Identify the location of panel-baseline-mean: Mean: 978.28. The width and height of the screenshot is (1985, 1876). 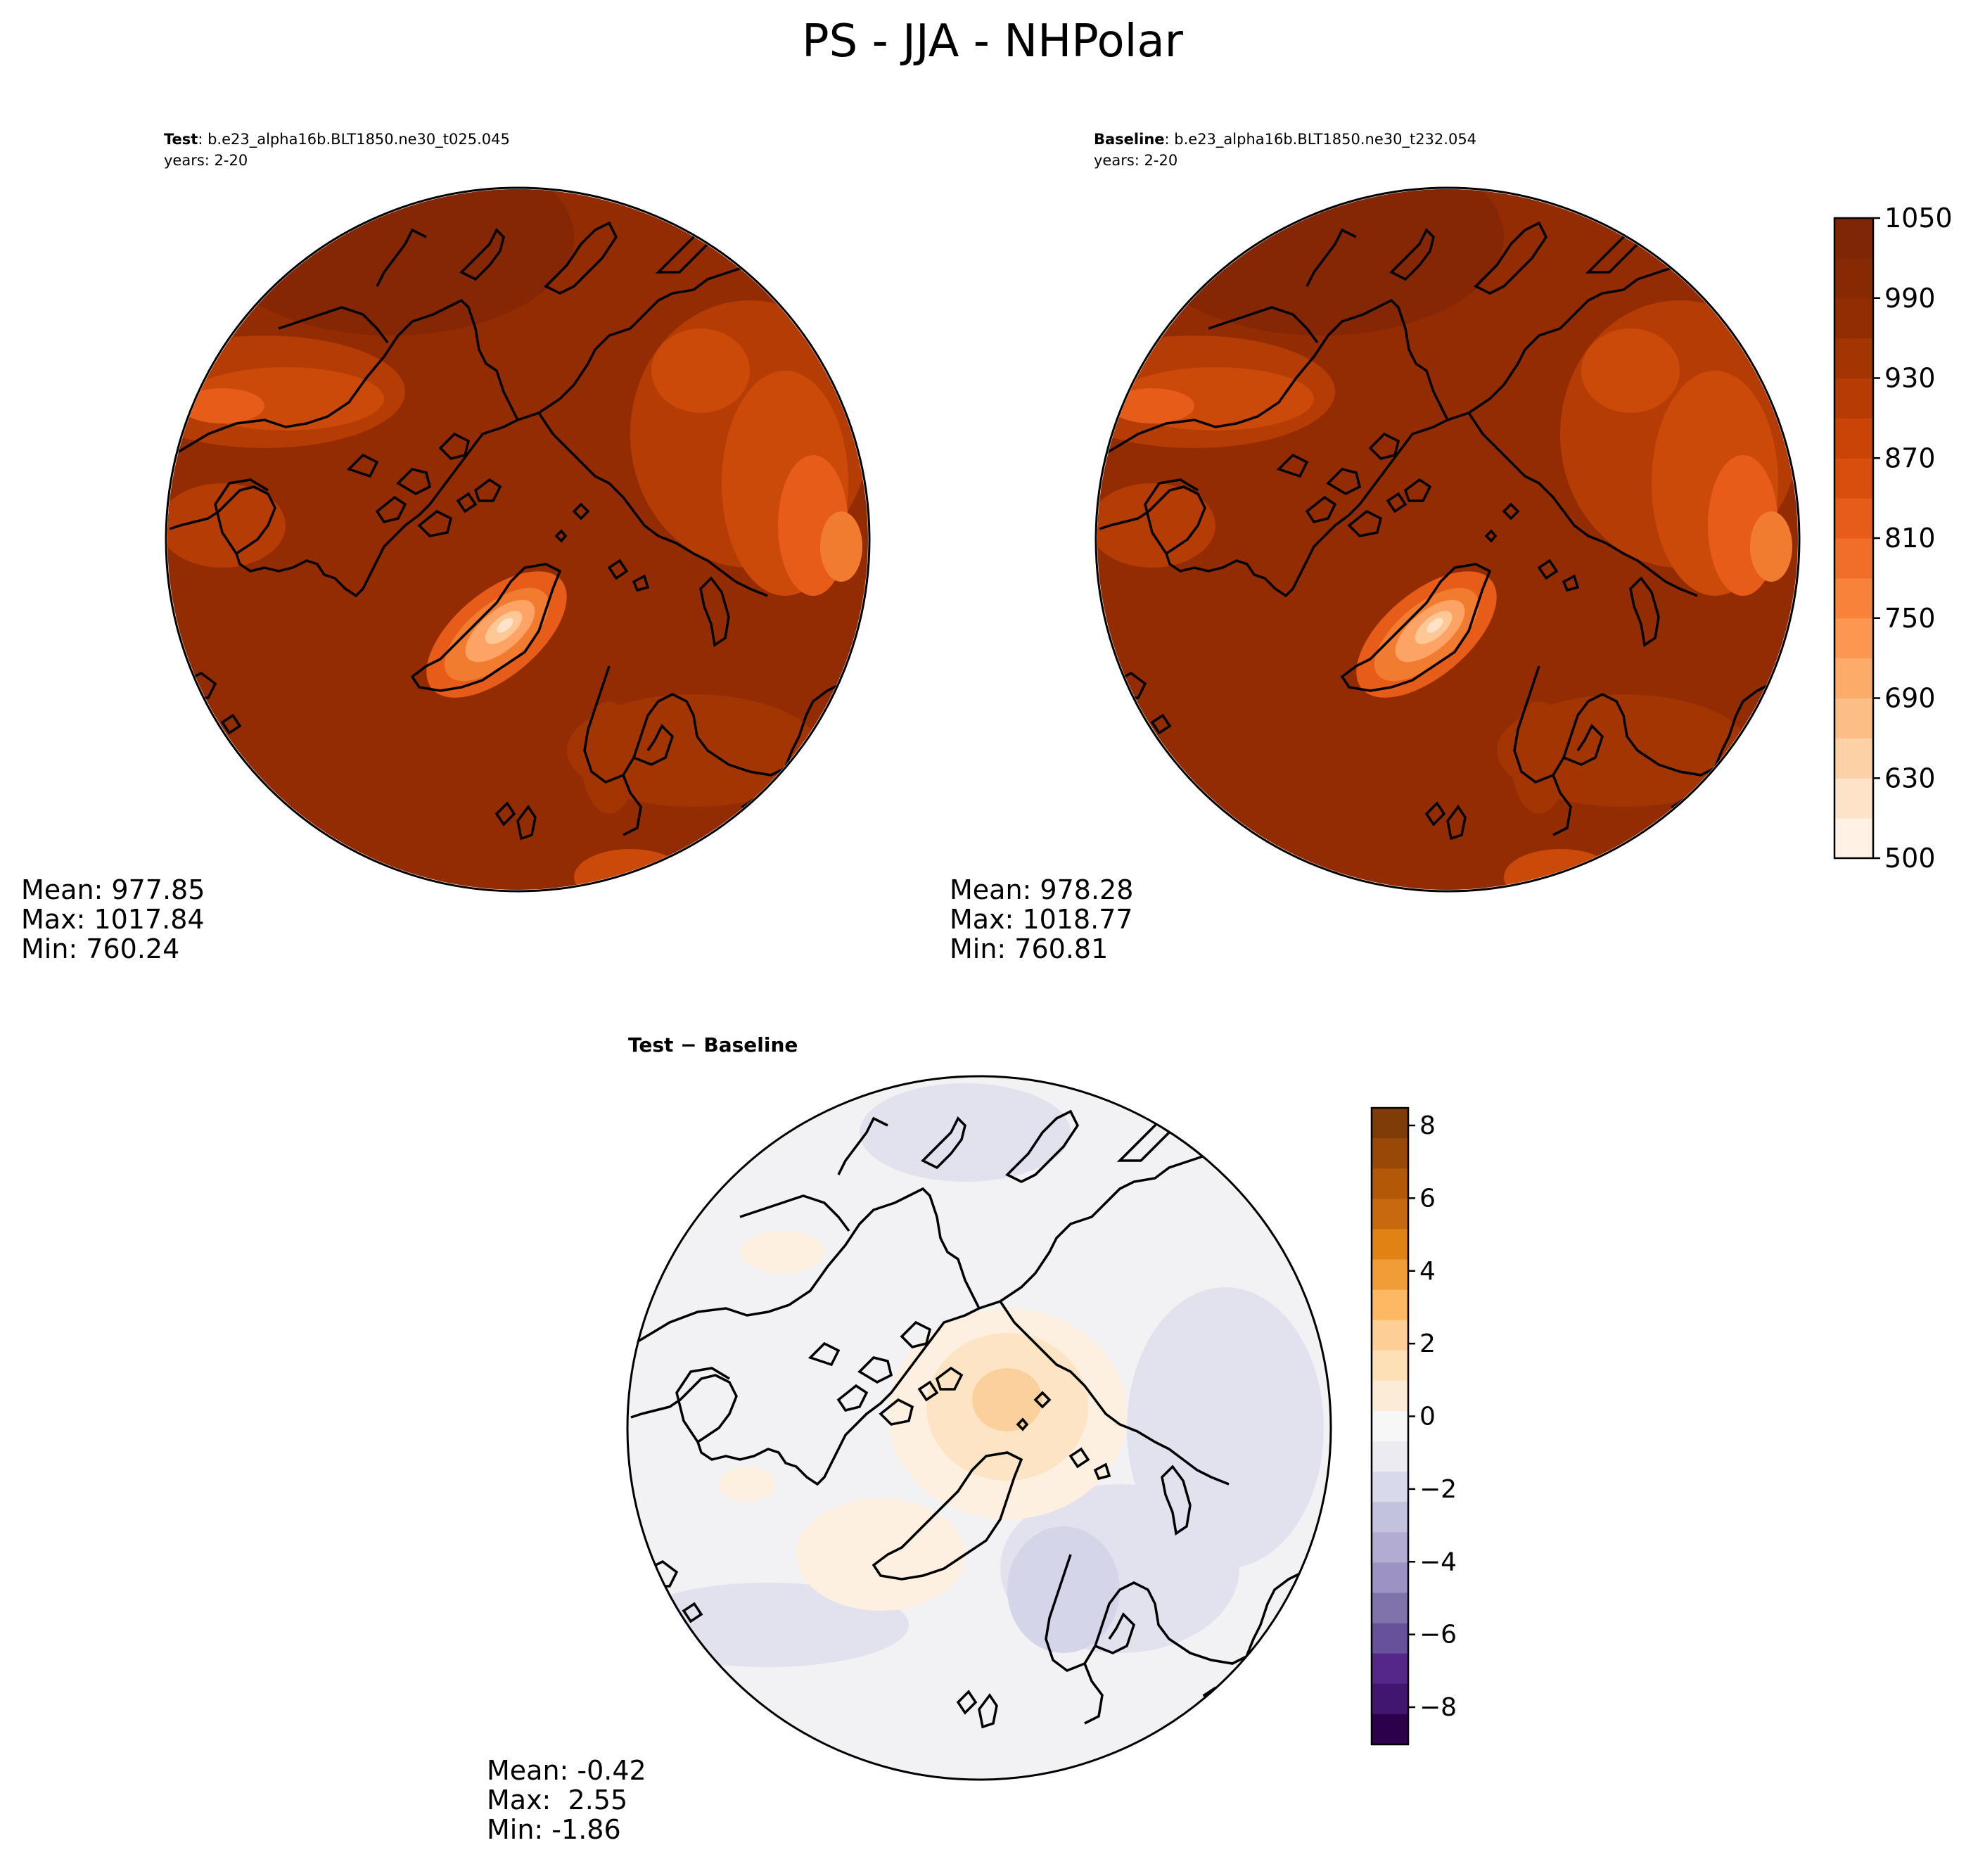
(1041, 889).